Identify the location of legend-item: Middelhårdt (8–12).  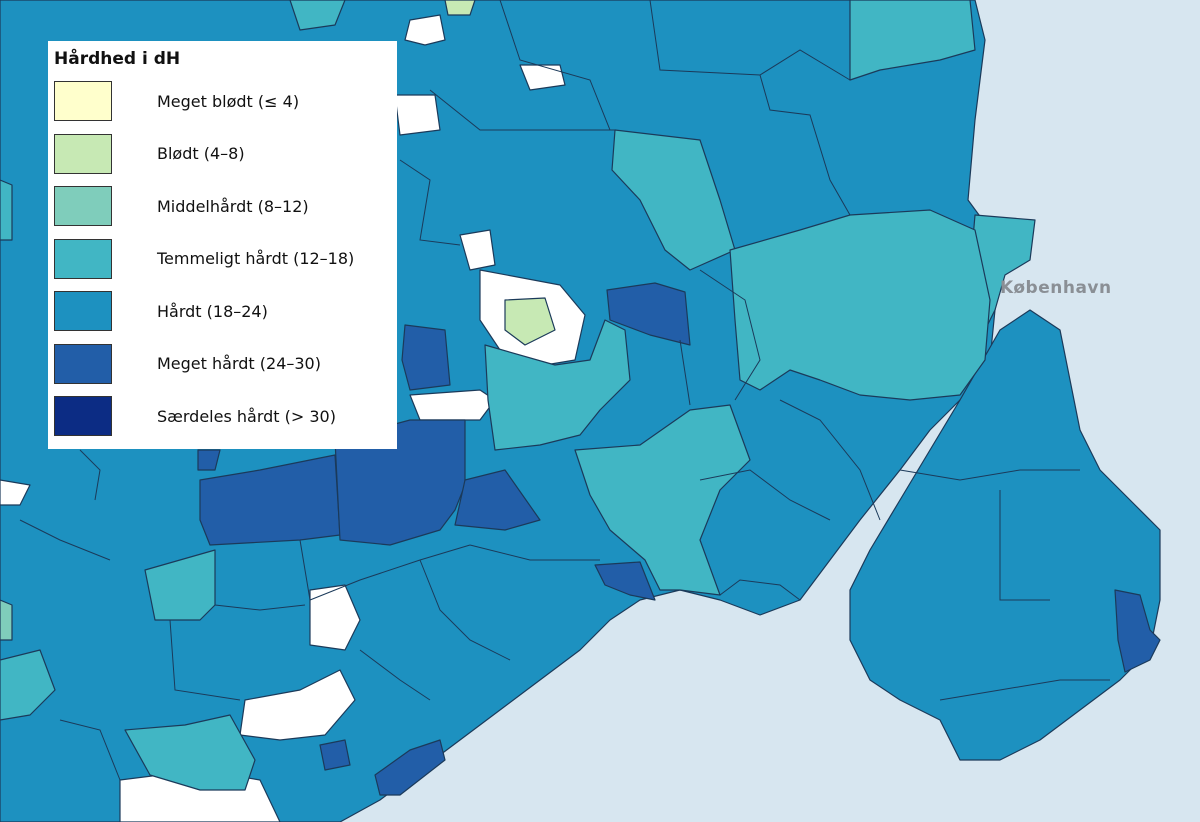
(225, 206).